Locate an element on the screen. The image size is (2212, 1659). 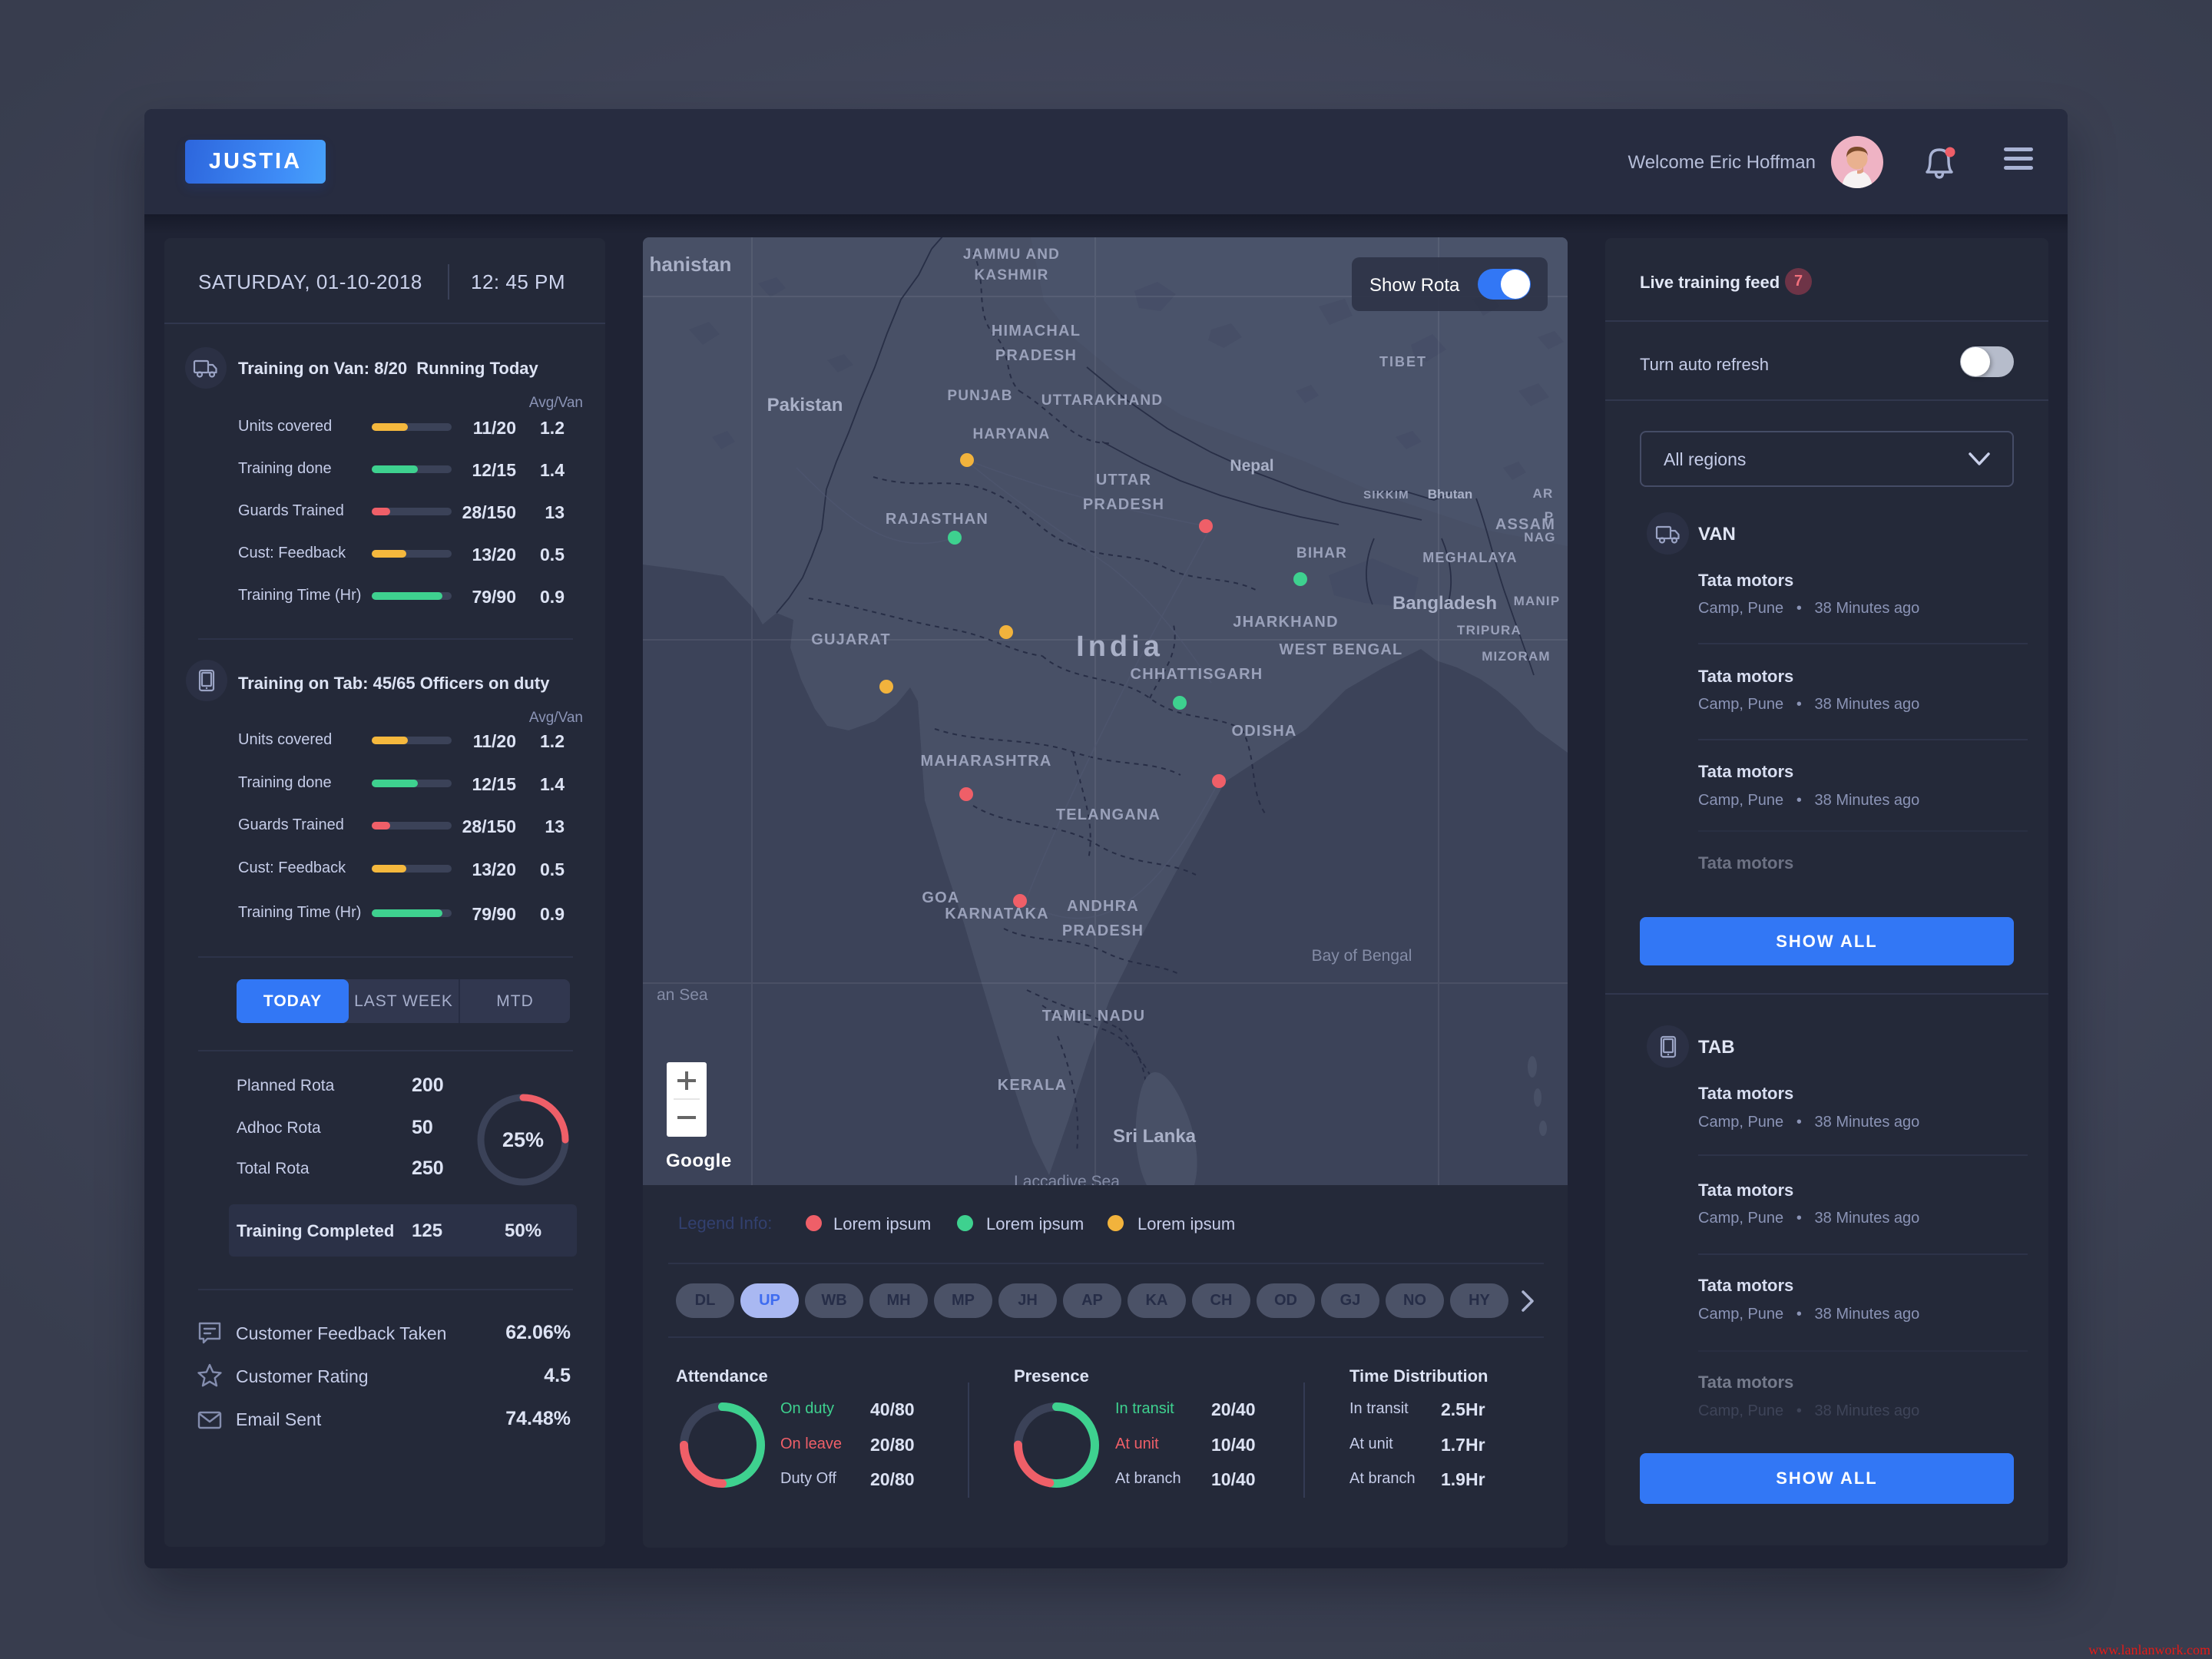
svg-text: GOA is located at coordinates (940, 897).